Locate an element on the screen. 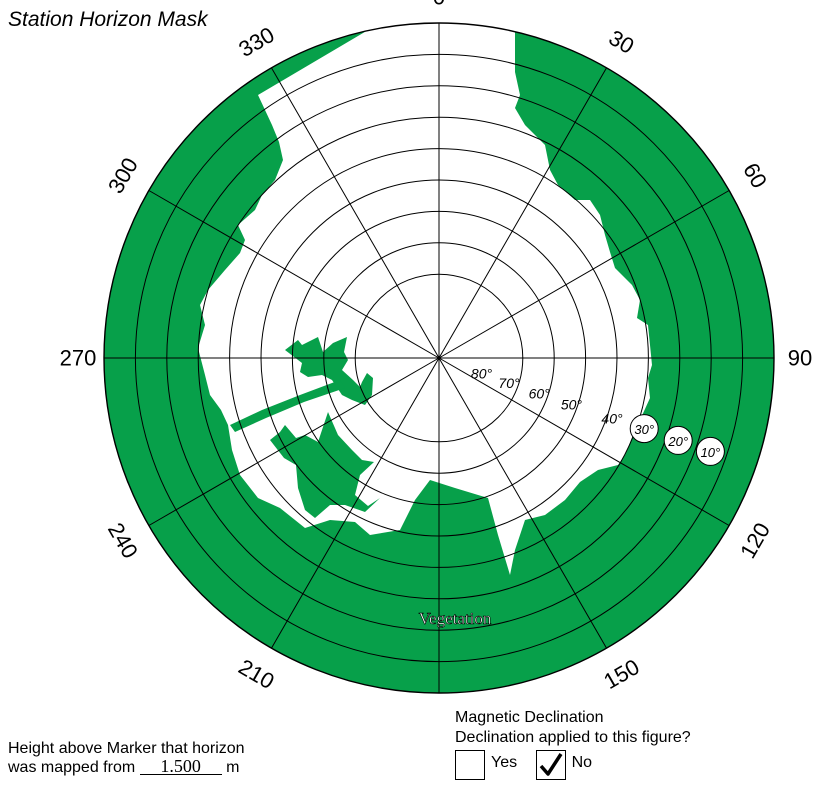 The width and height of the screenshot is (814, 785). height-note-line2: was mapped from 1.500 m is located at coordinates (126, 767).